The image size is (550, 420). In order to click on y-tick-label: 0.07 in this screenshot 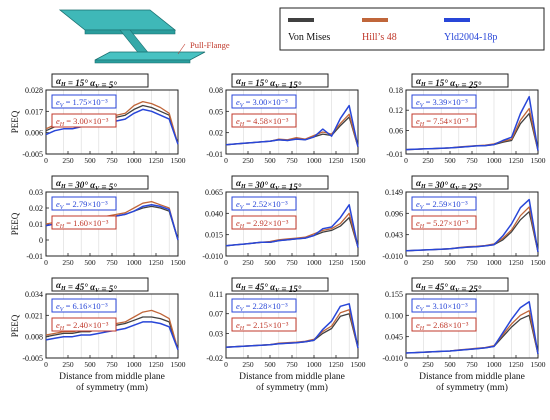, I will do `click(216, 314)`.